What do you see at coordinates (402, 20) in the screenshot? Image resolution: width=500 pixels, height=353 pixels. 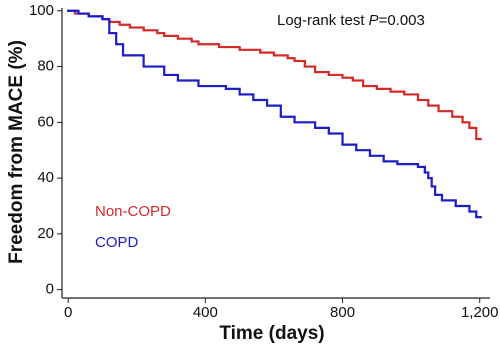 I see `annotation-value: =0.003` at bounding box center [402, 20].